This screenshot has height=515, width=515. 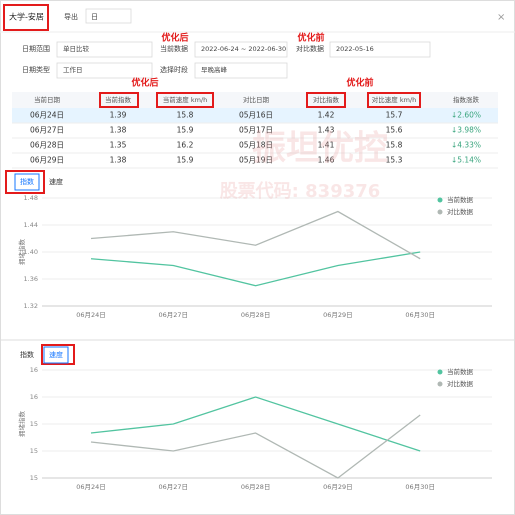 What do you see at coordinates (466, 115) in the screenshot?
I see `table-cell: ↓2.60%` at bounding box center [466, 115].